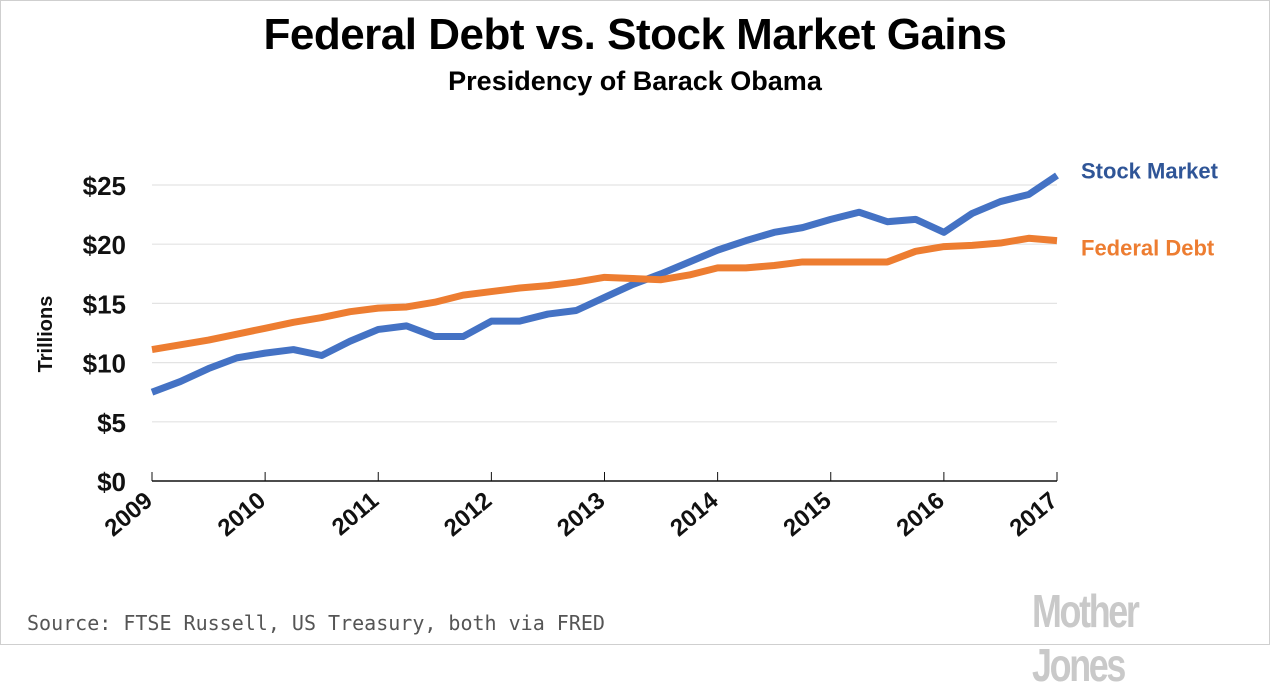 The width and height of the screenshot is (1270, 692). I want to click on legend: Stock Market Federal Debt, so click(1150, 210).